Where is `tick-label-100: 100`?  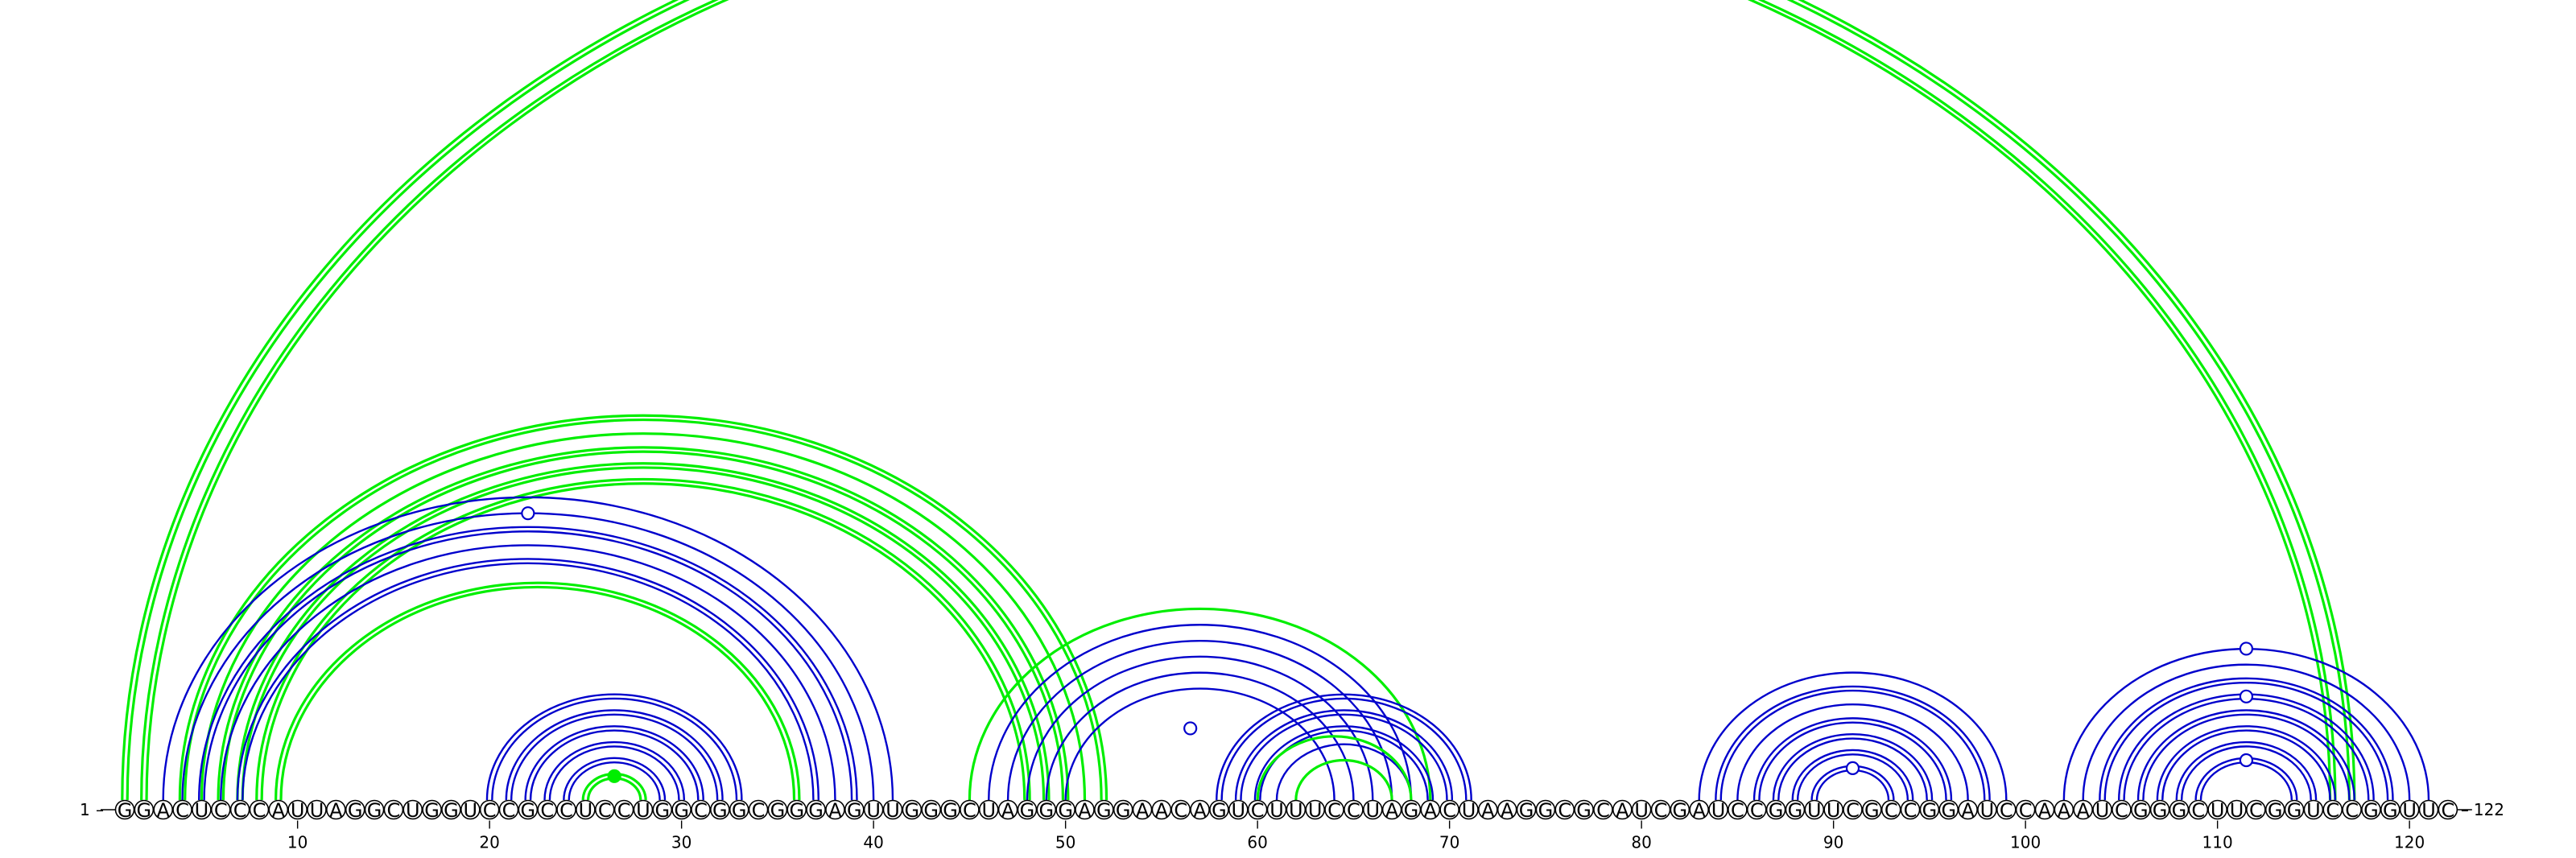 tick-label-100: 100 is located at coordinates (2025, 842).